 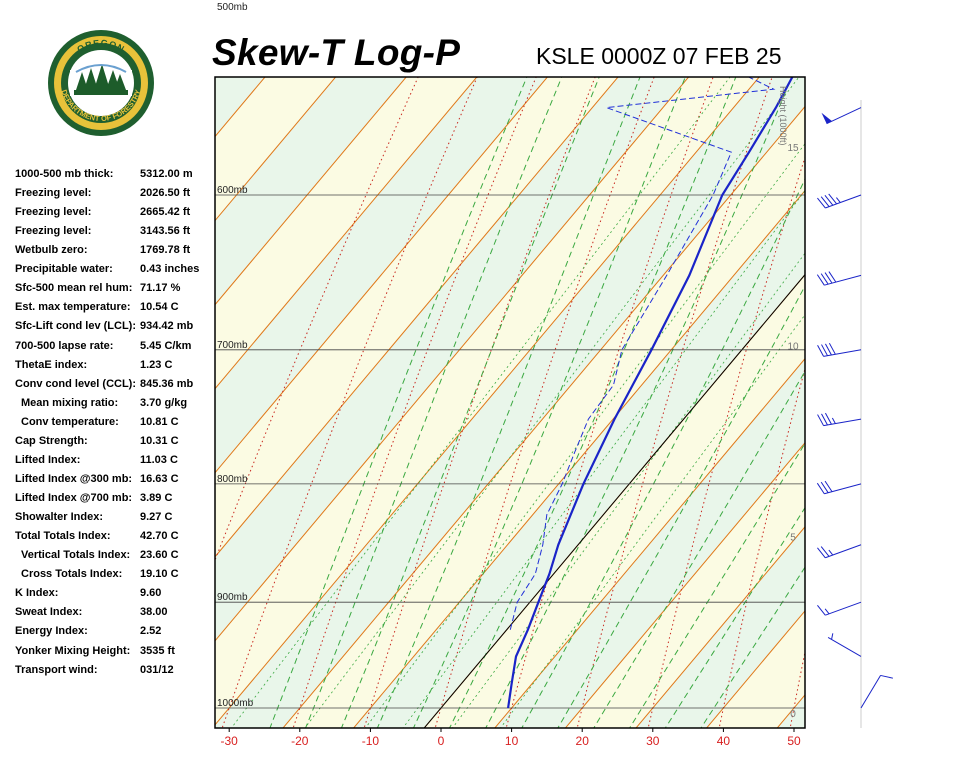 What do you see at coordinates (156, 517) in the screenshot?
I see `index-value: 9.27 C` at bounding box center [156, 517].